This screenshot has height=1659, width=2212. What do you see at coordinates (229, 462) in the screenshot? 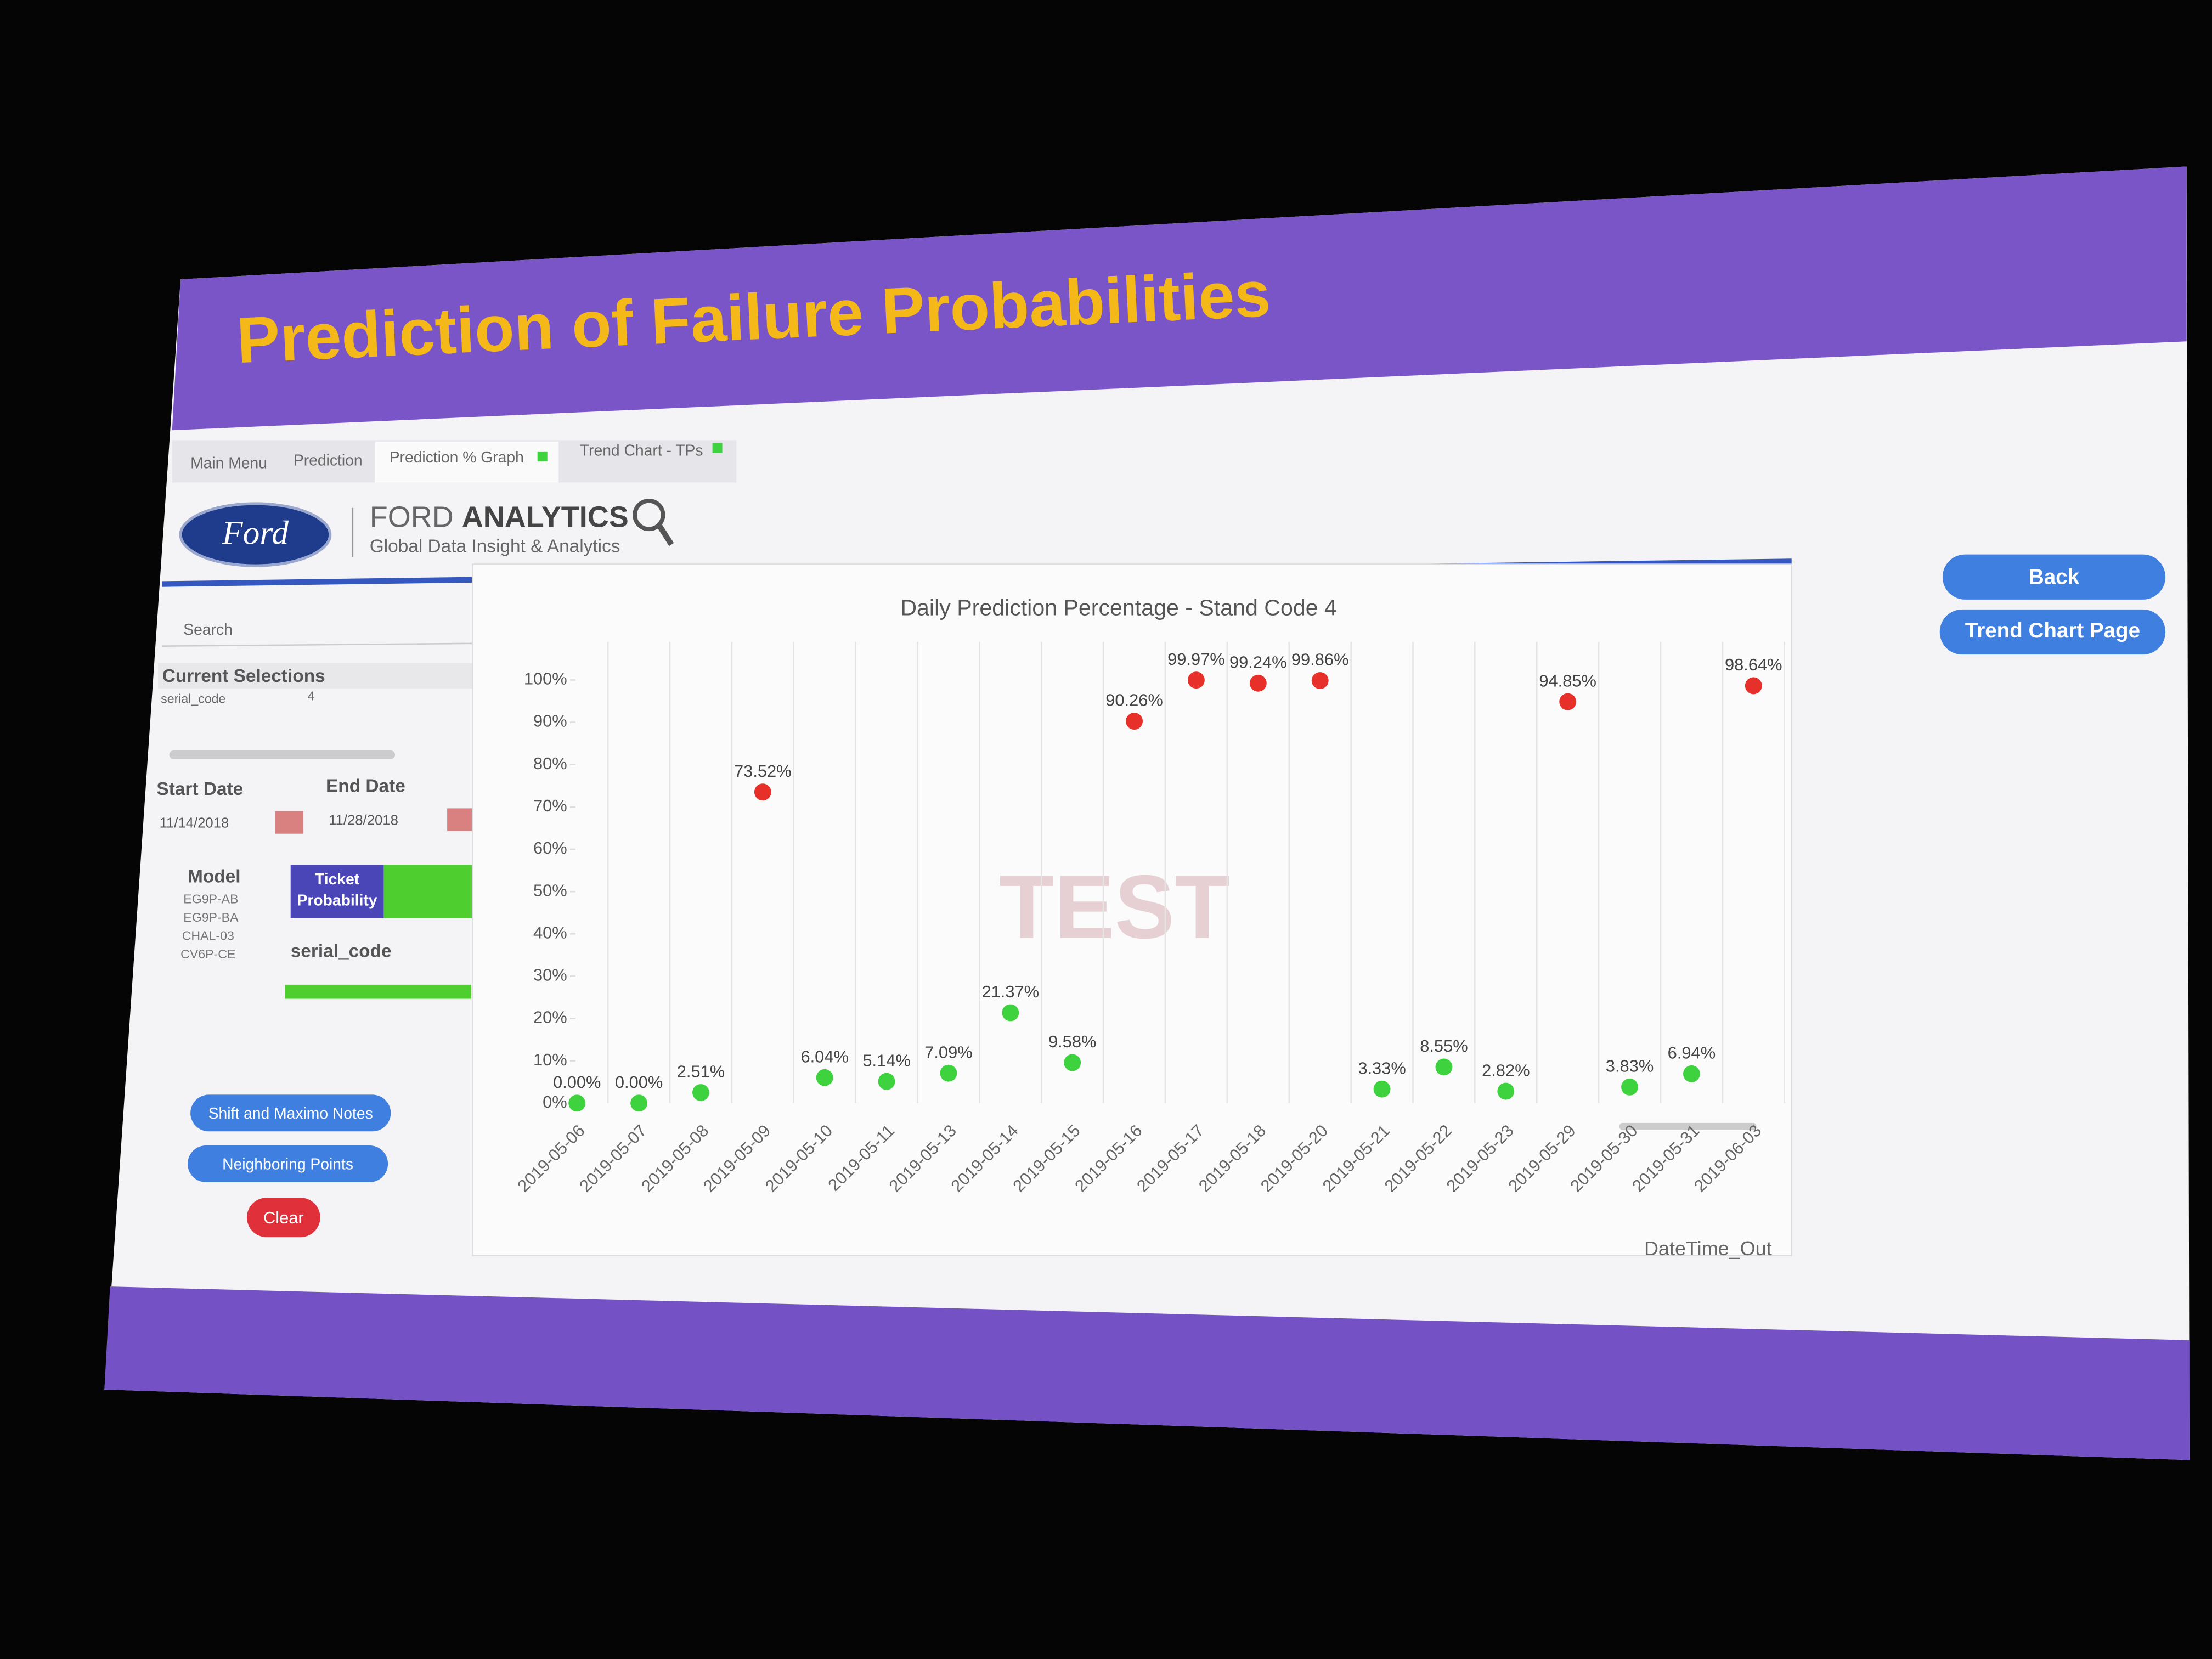
I see `tab: Main Menu` at bounding box center [229, 462].